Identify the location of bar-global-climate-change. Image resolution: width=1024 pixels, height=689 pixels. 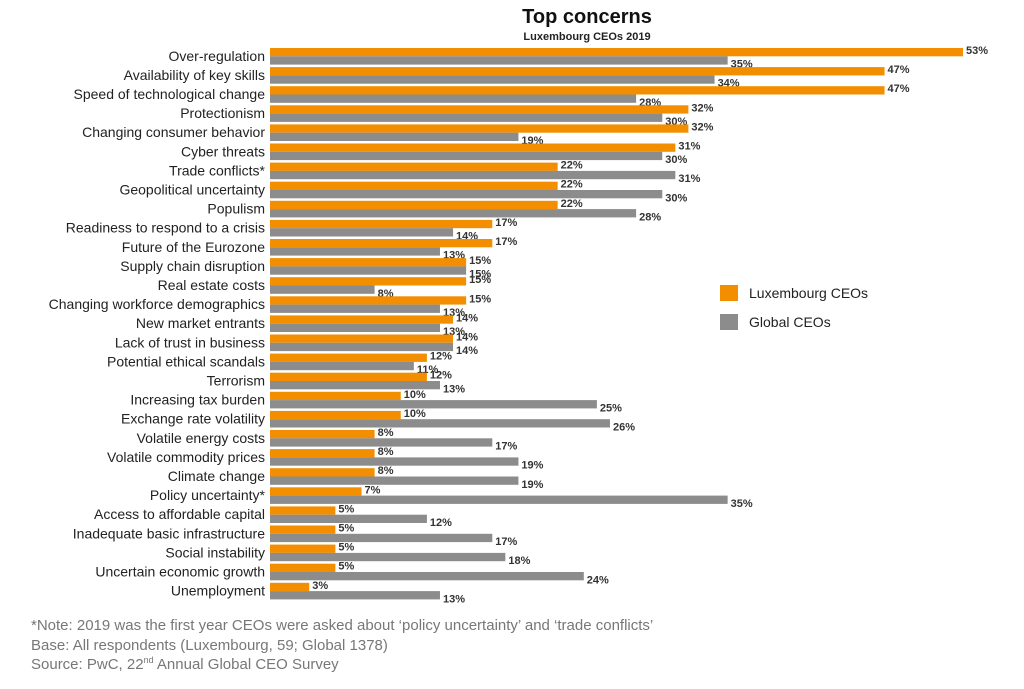
(394, 480).